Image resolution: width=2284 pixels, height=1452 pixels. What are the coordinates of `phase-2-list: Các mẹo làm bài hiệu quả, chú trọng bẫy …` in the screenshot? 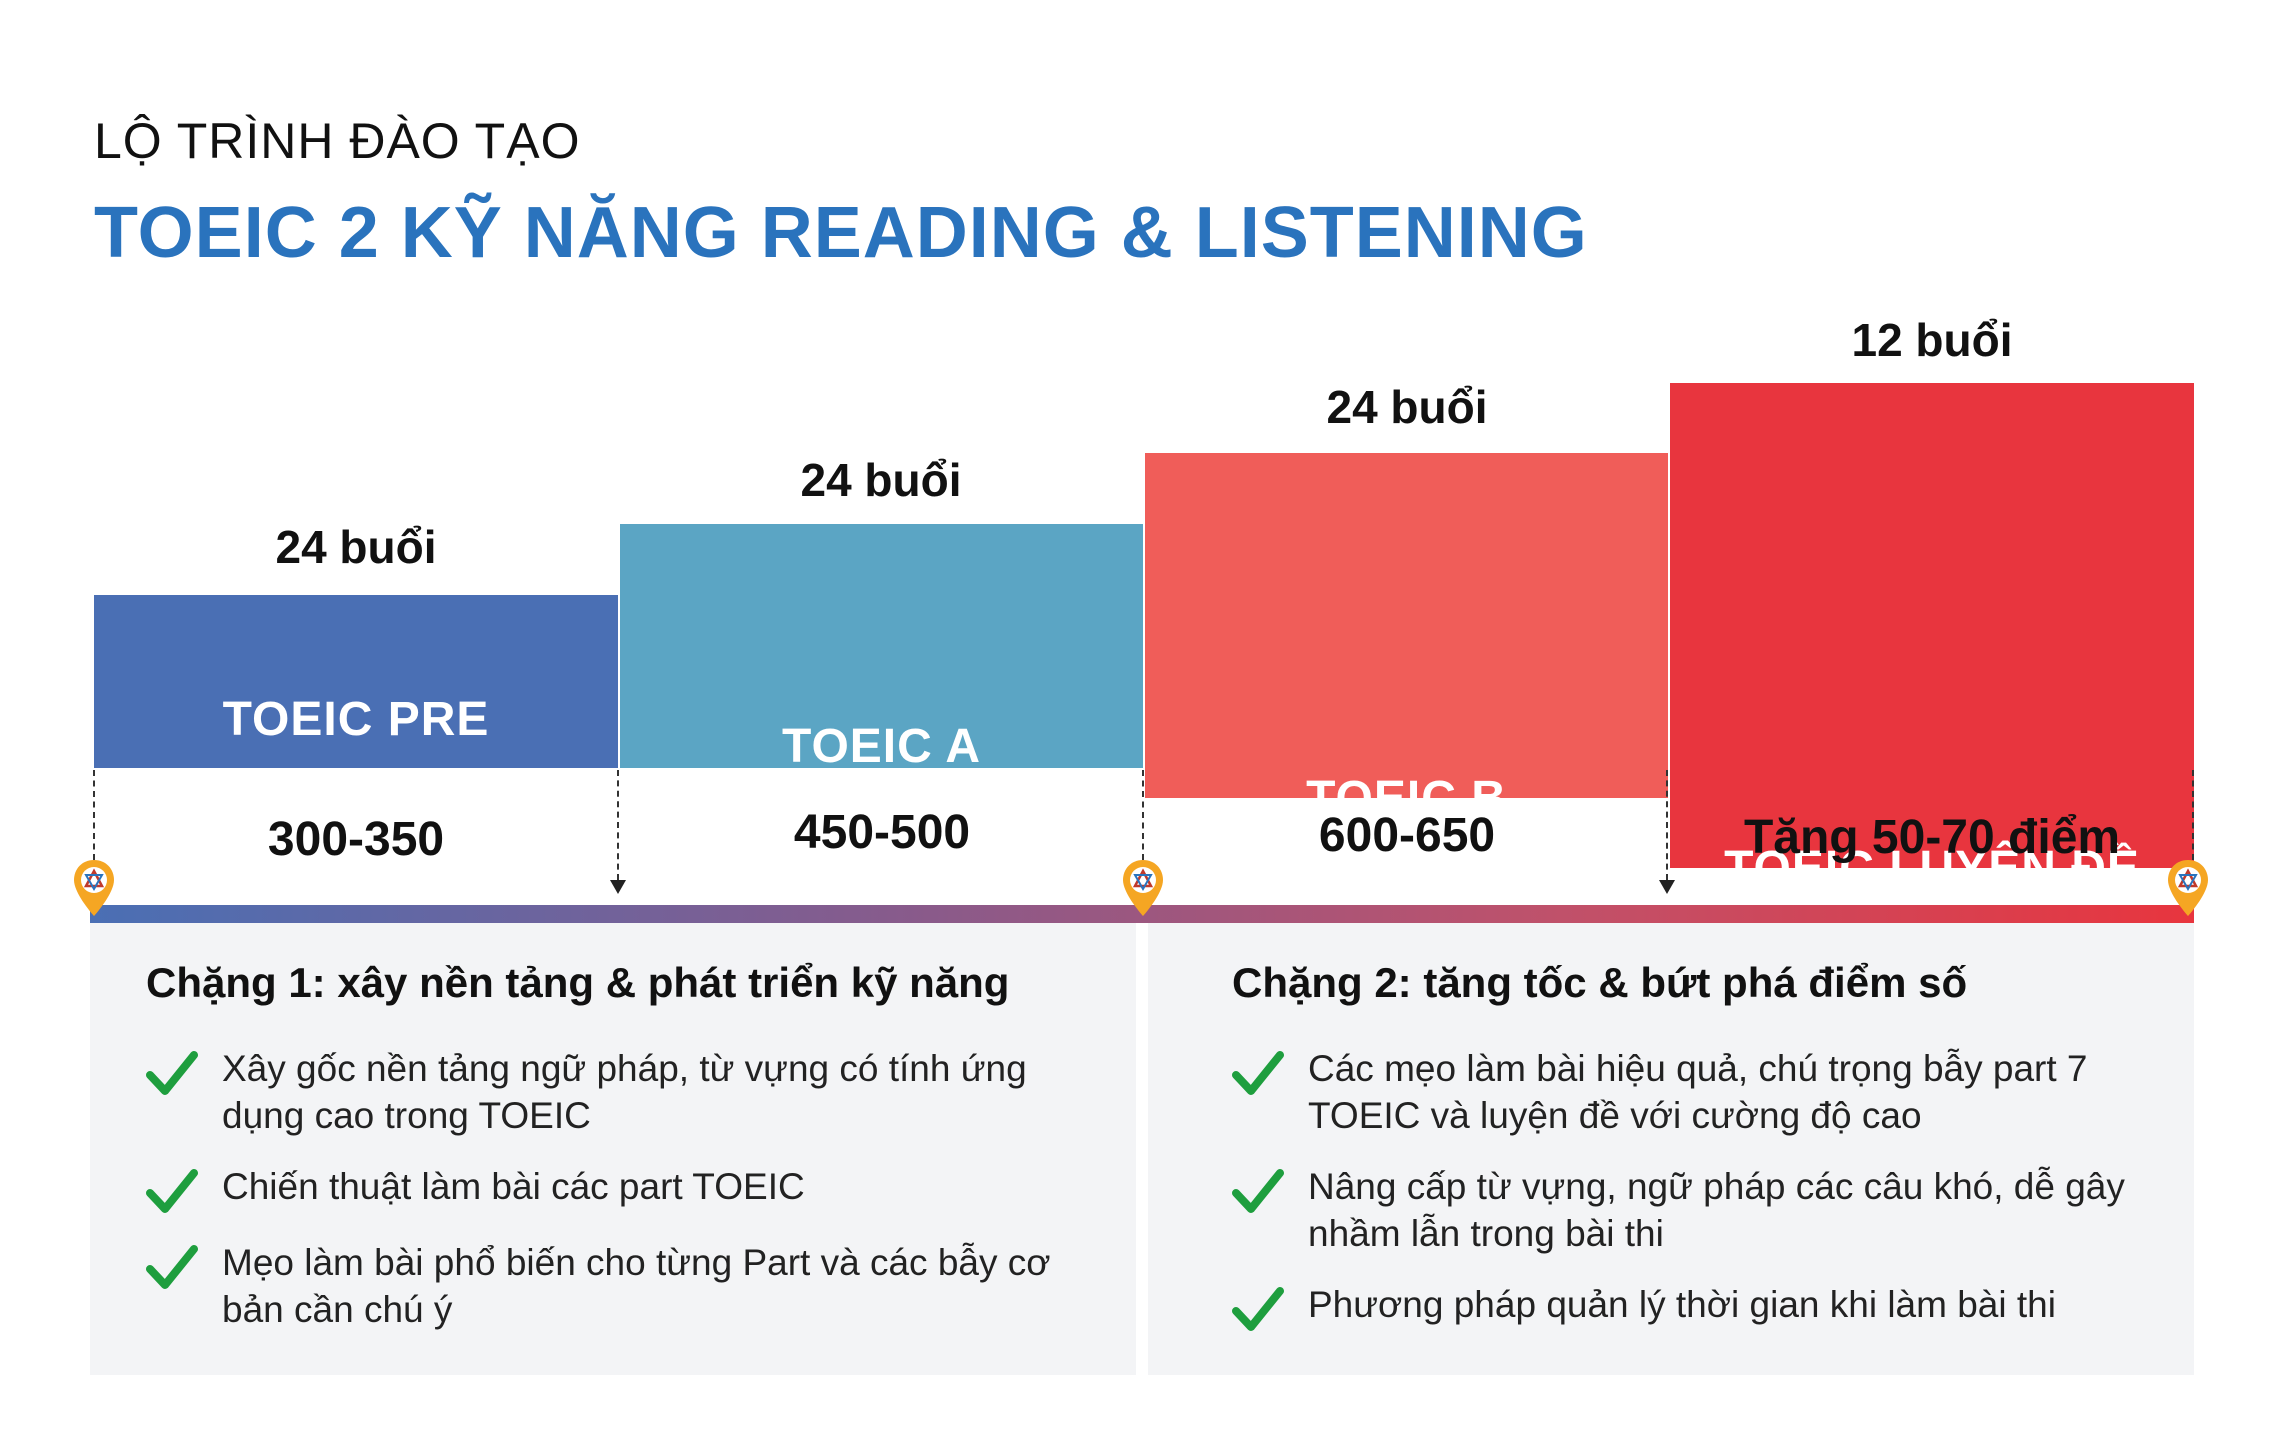 It's located at (1682, 1189).